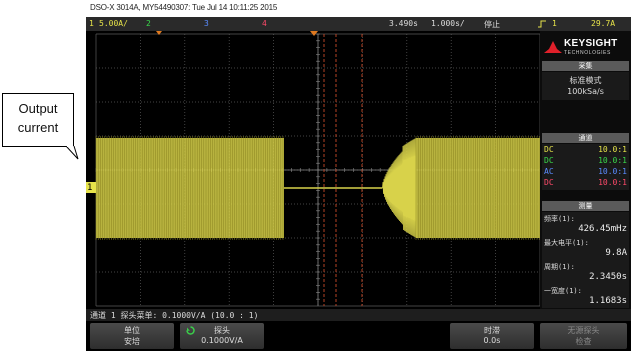  I want to click on callout-text: Output current, so click(38, 118).